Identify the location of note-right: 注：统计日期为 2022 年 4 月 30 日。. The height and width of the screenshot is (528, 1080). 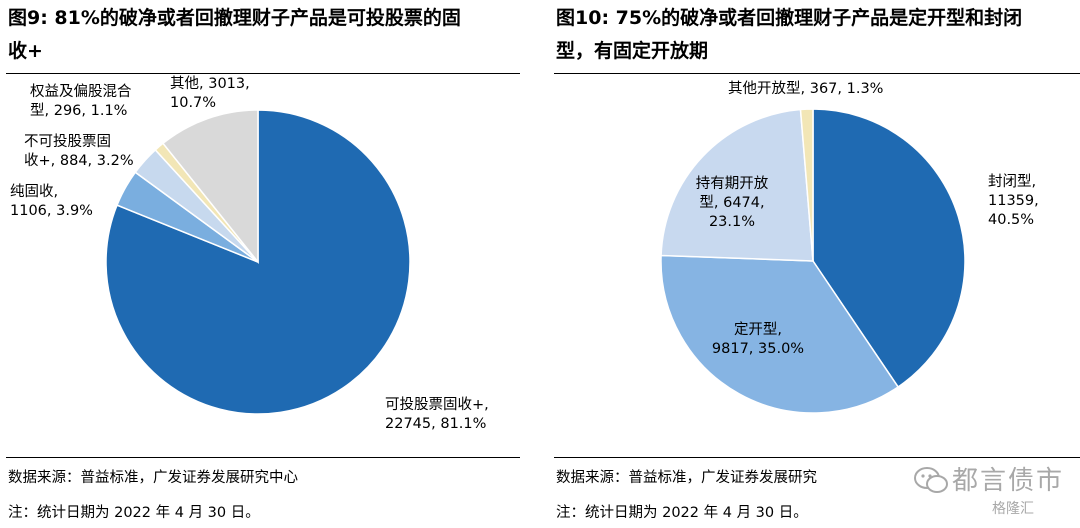
(682, 513).